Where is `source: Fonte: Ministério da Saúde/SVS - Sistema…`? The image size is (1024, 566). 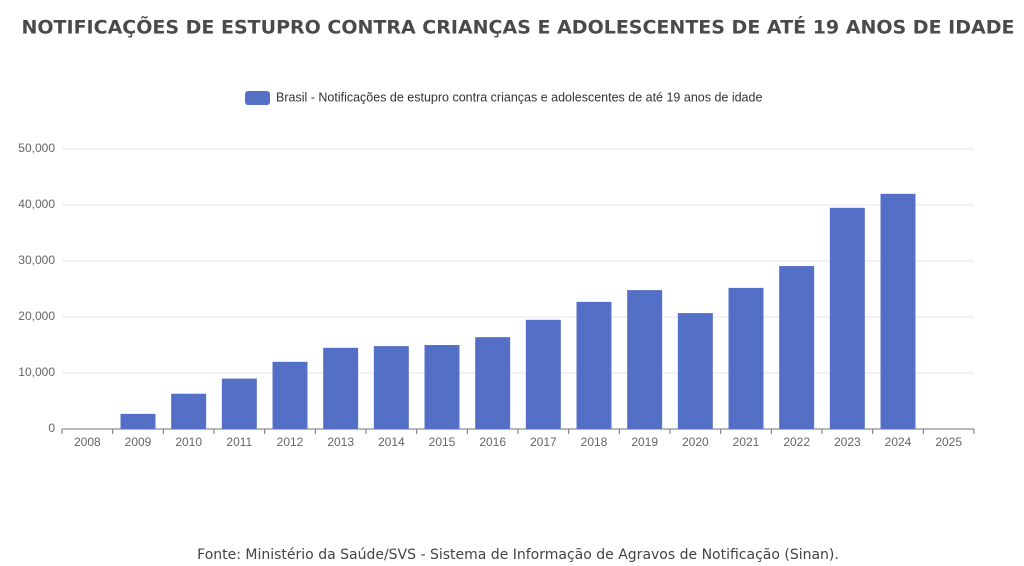 source: Fonte: Ministério da Saúde/SVS - Sistema… is located at coordinates (518, 555).